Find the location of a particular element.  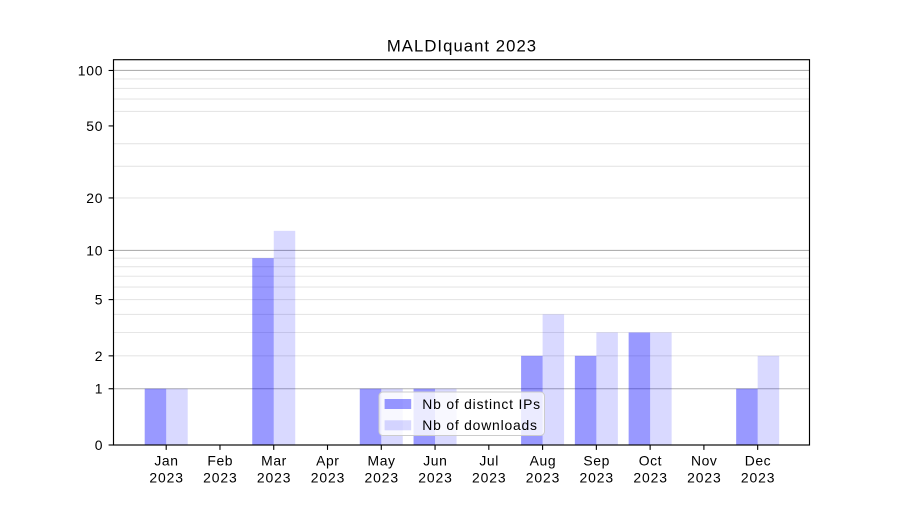

svg-text: Feb is located at coordinates (220, 461).